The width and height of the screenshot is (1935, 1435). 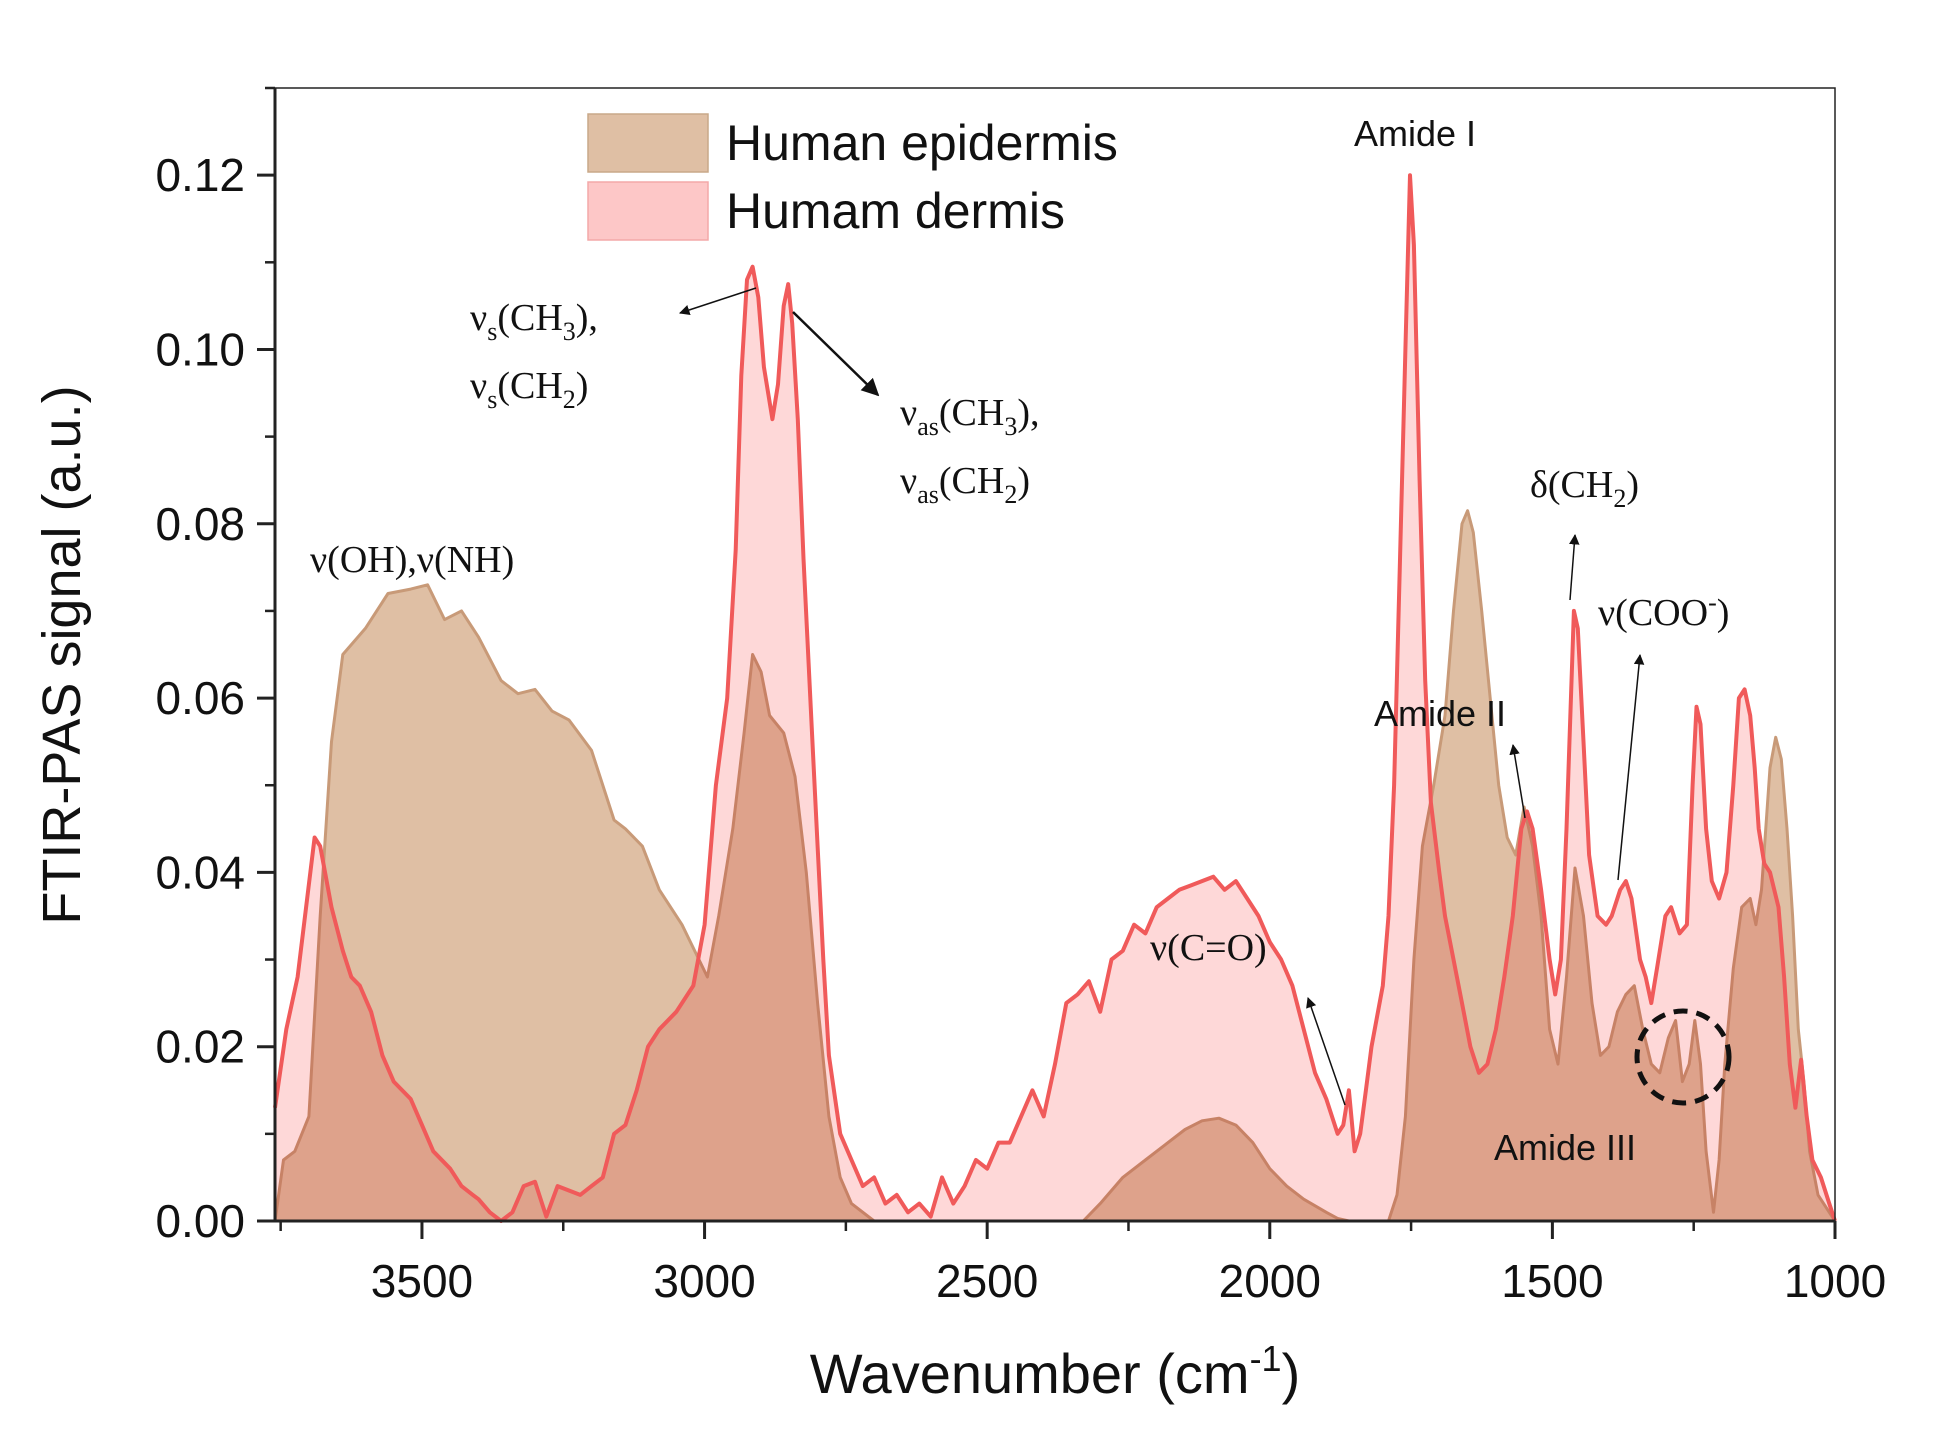 What do you see at coordinates (1440, 713) in the screenshot?
I see `annotation-amide-ii: Amide II` at bounding box center [1440, 713].